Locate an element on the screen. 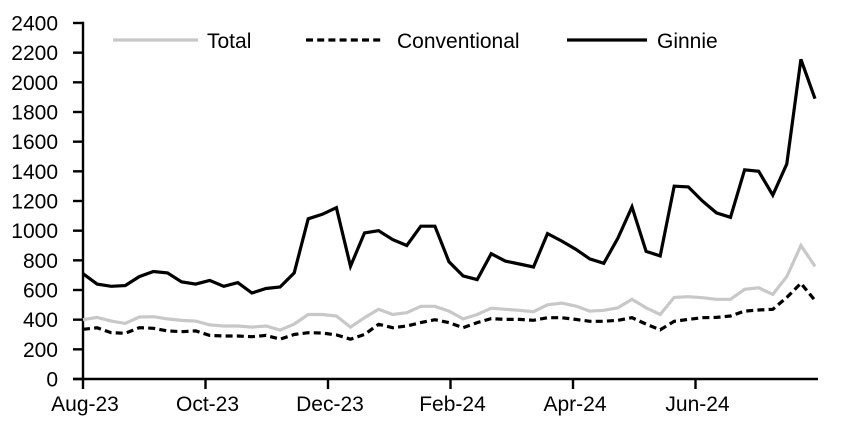  series-line-conventional is located at coordinates (449, 310).